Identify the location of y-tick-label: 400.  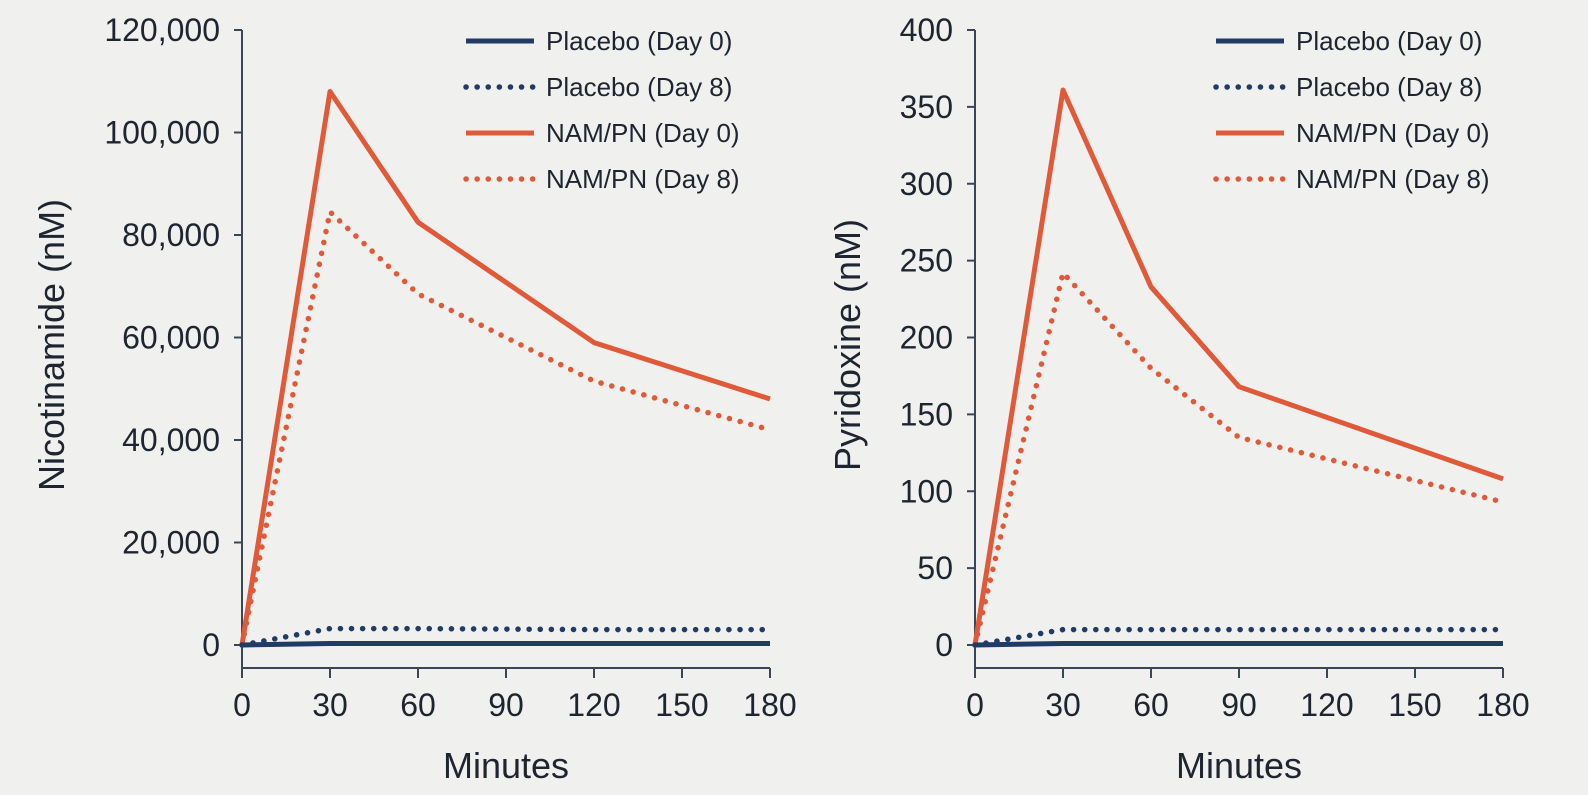
(926, 30).